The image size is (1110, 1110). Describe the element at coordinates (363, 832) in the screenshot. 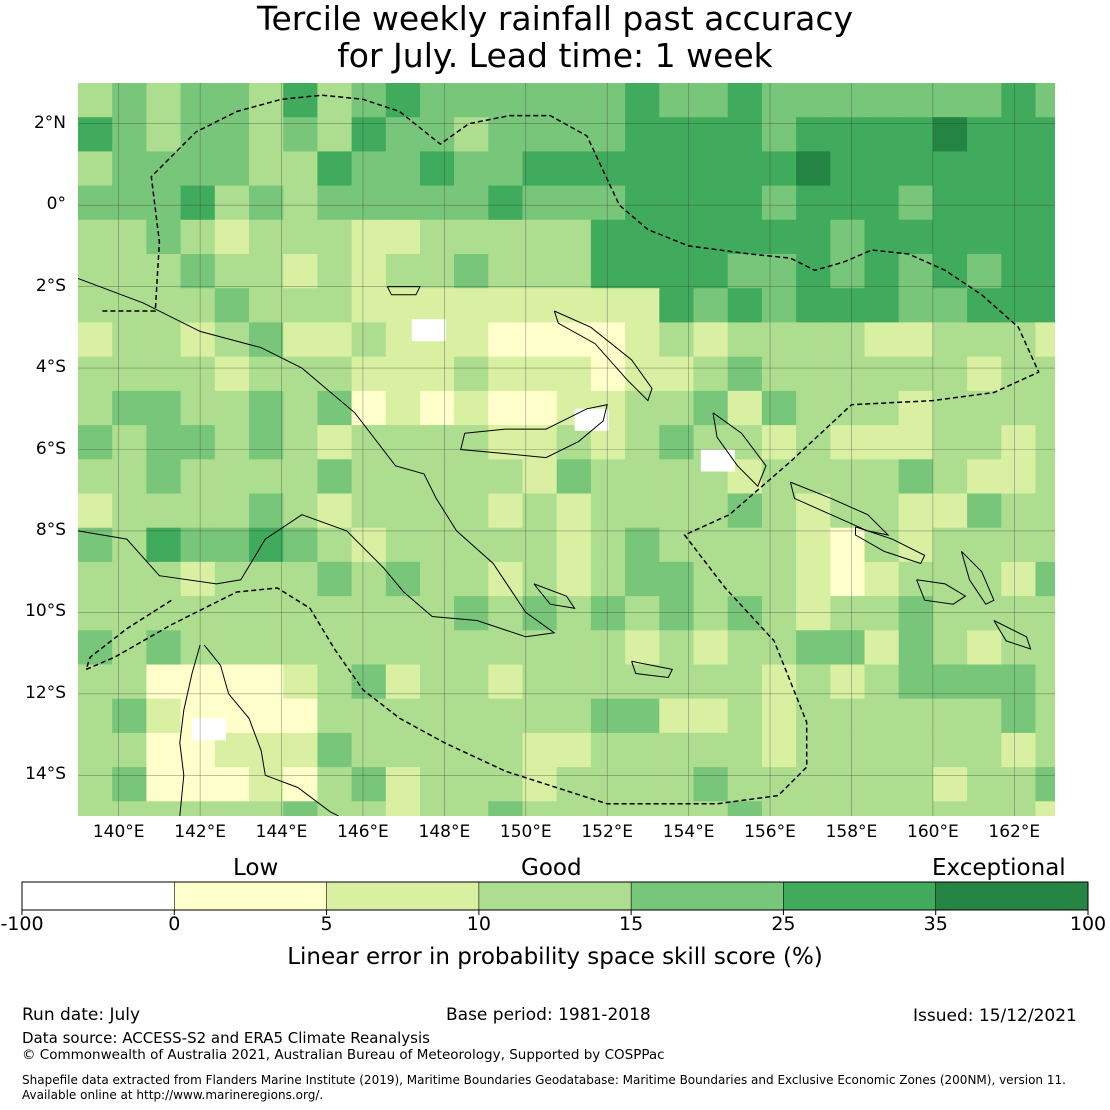

I see `longitude-label: 146°E` at that location.